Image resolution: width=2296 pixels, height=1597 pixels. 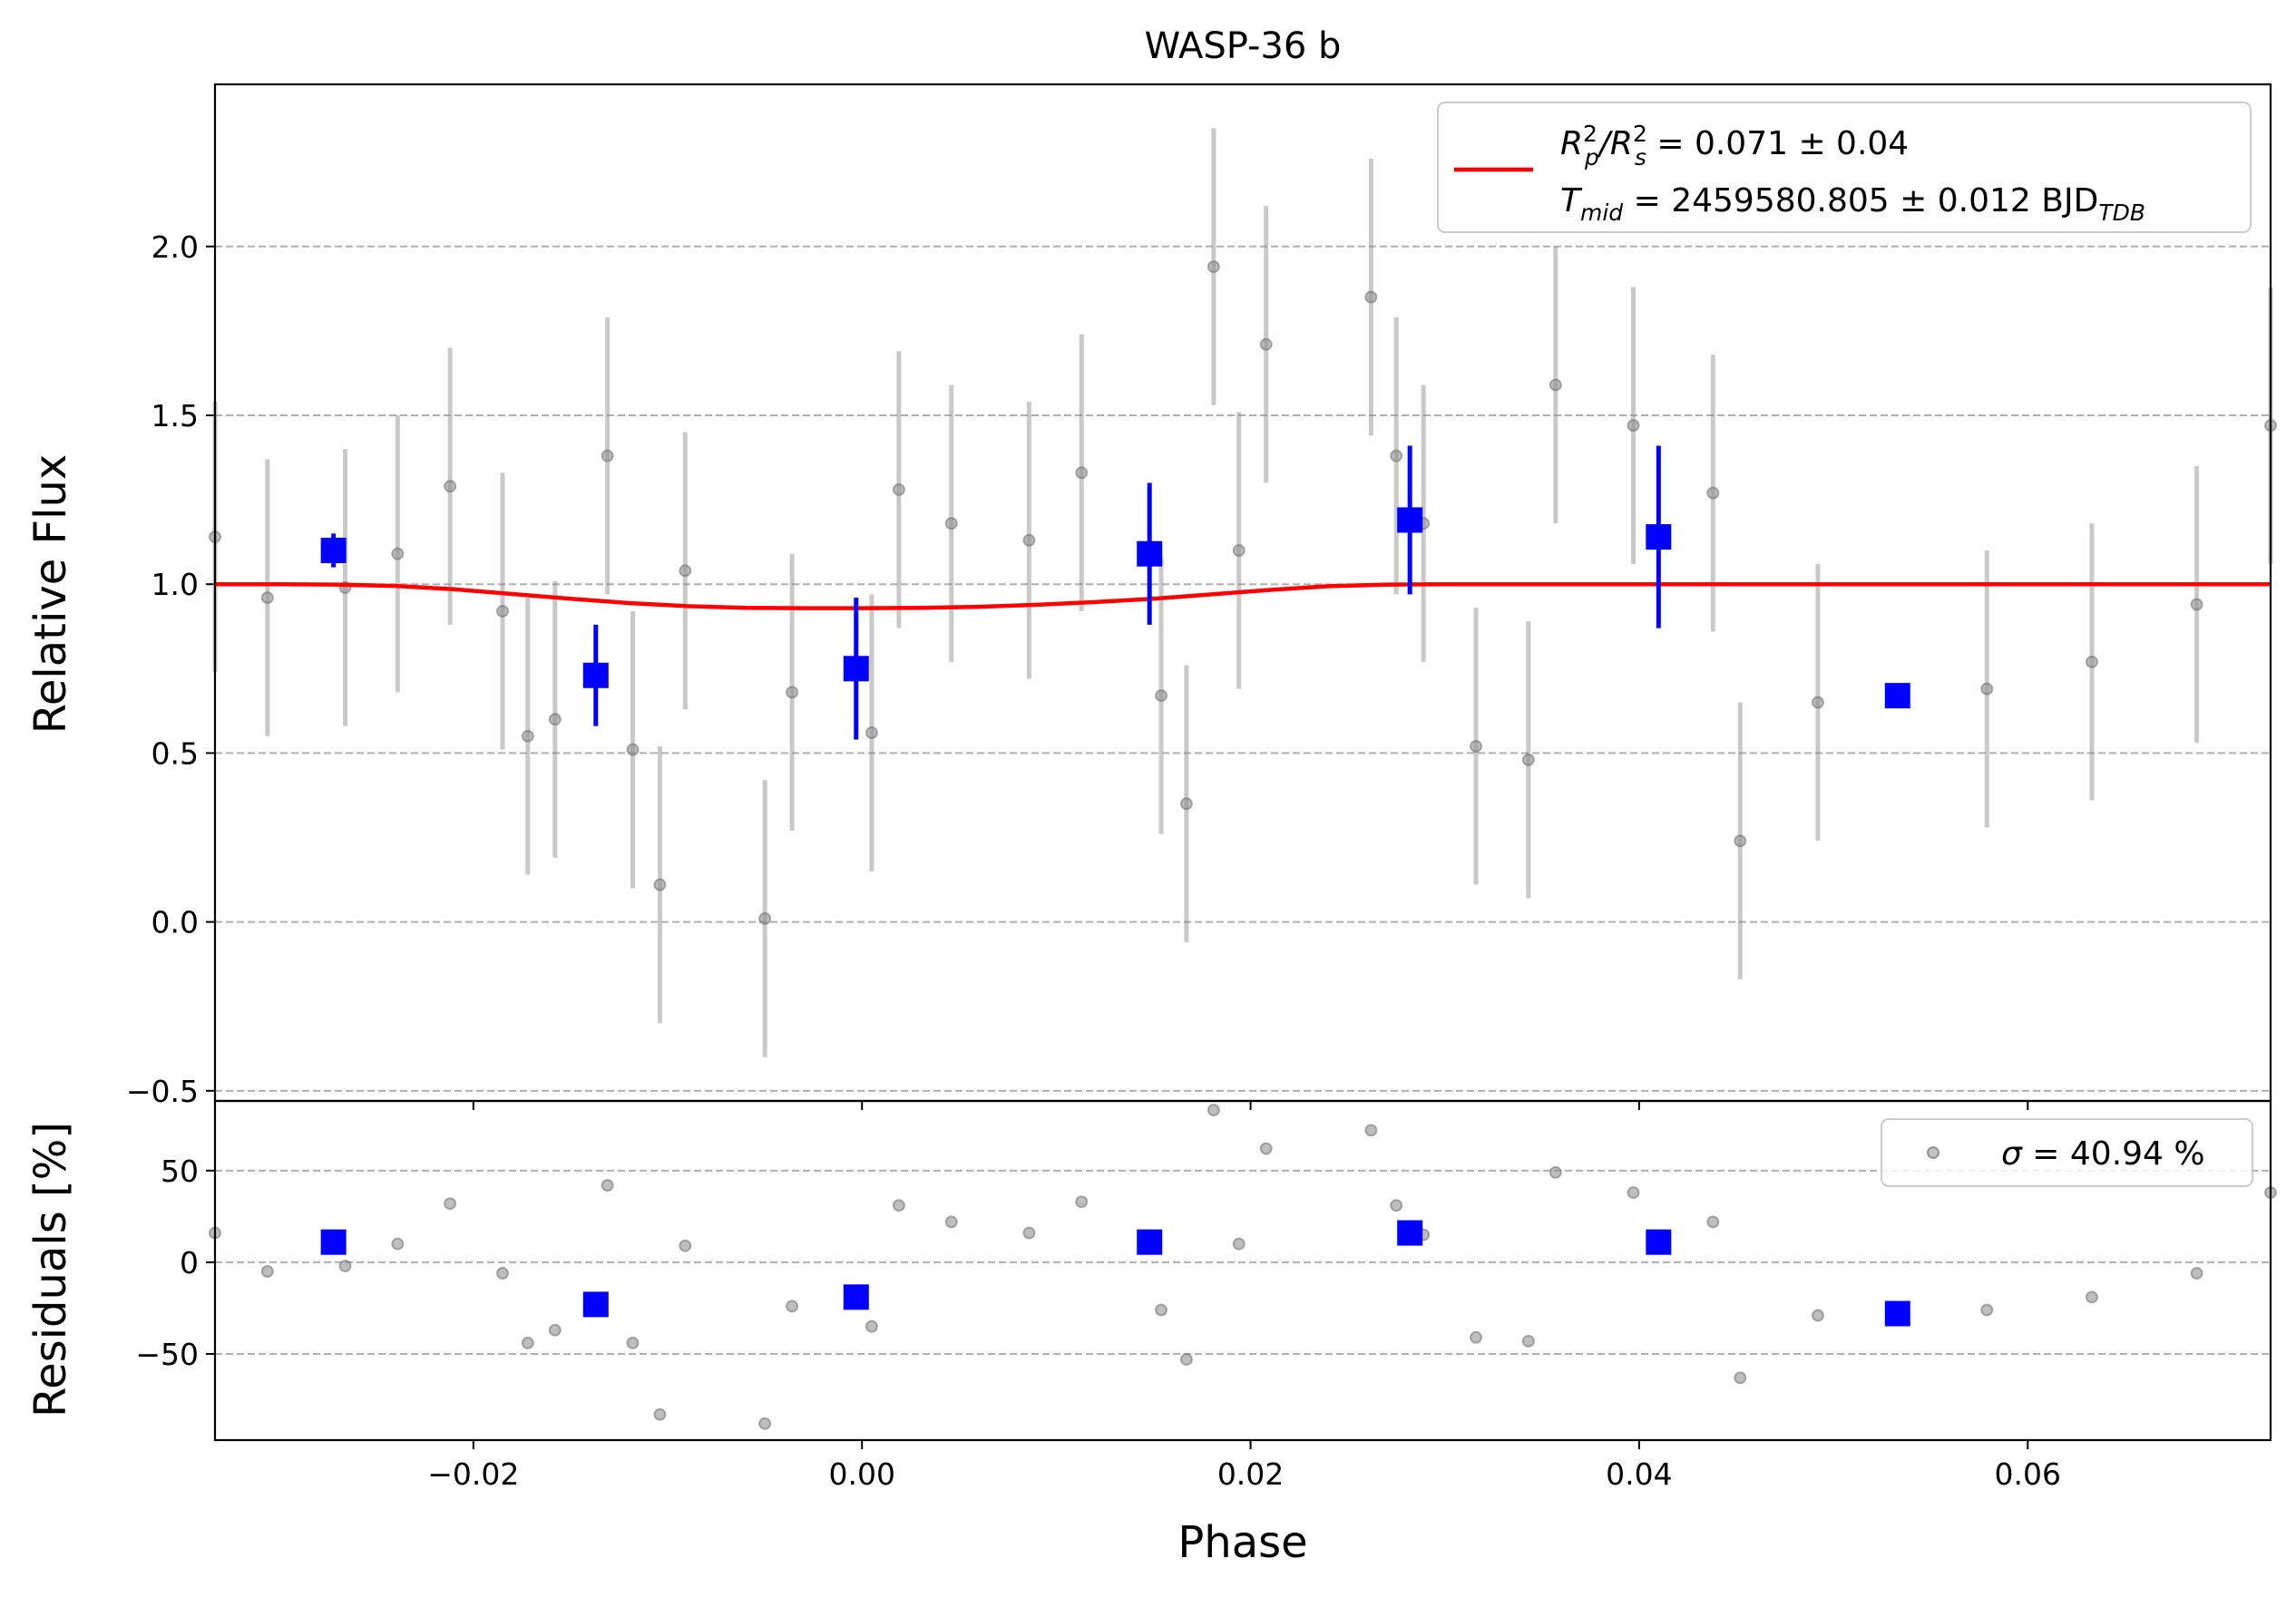 I want to click on legend-rp-rs-label: R2 p/R2 s = 0.071 ± 0.04, so click(x=1735, y=145).